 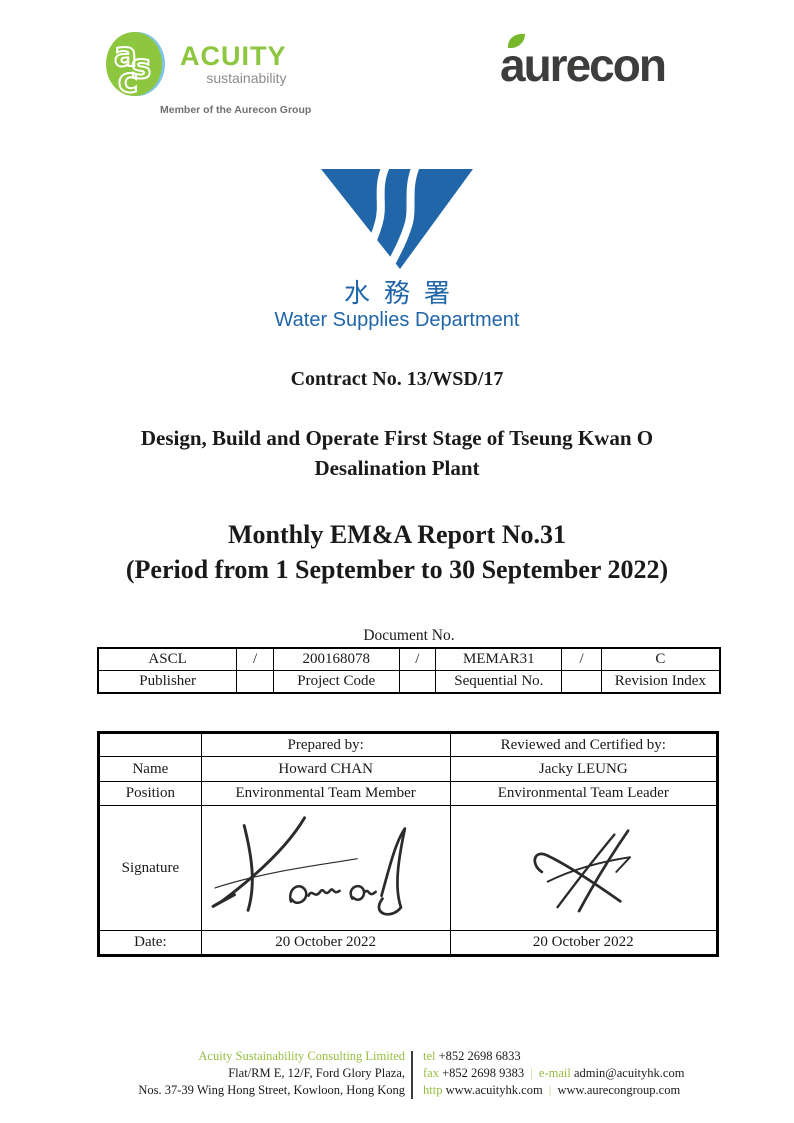 I want to click on contract-number-title: Contract No. 13/WSD/17, so click(x=397, y=379).